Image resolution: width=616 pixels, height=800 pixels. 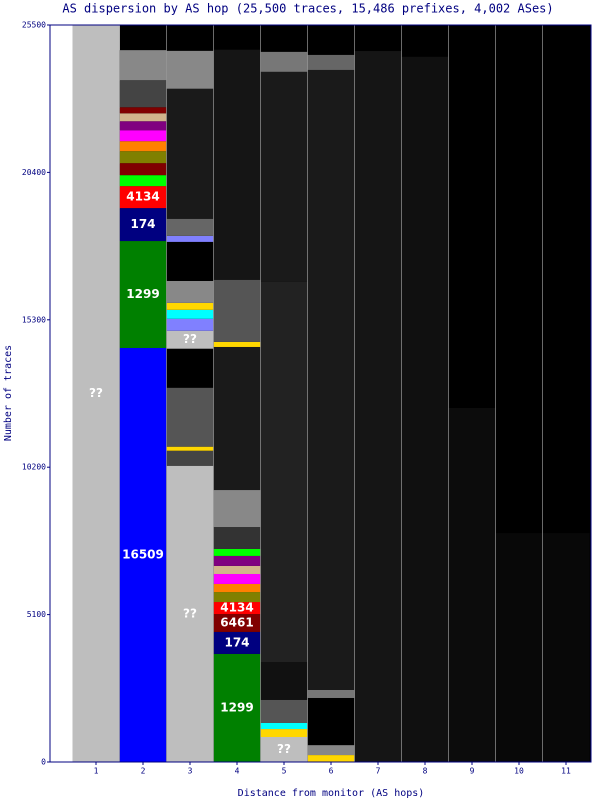 I want to click on x-tick-label: 5, so click(x=284, y=771).